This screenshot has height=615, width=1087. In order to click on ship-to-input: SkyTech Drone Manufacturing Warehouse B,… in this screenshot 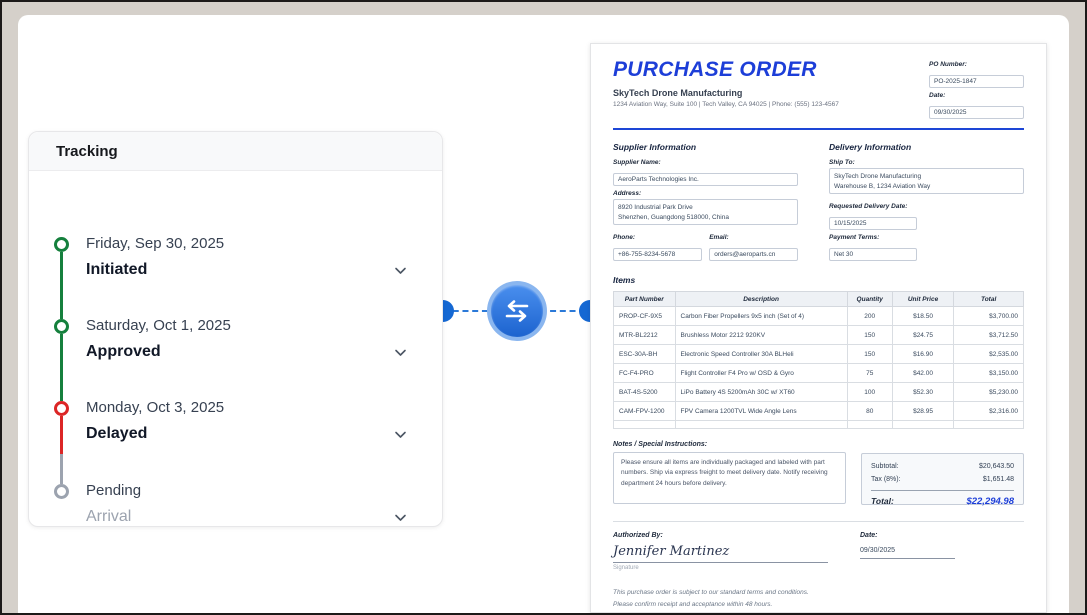, I will do `click(926, 181)`.